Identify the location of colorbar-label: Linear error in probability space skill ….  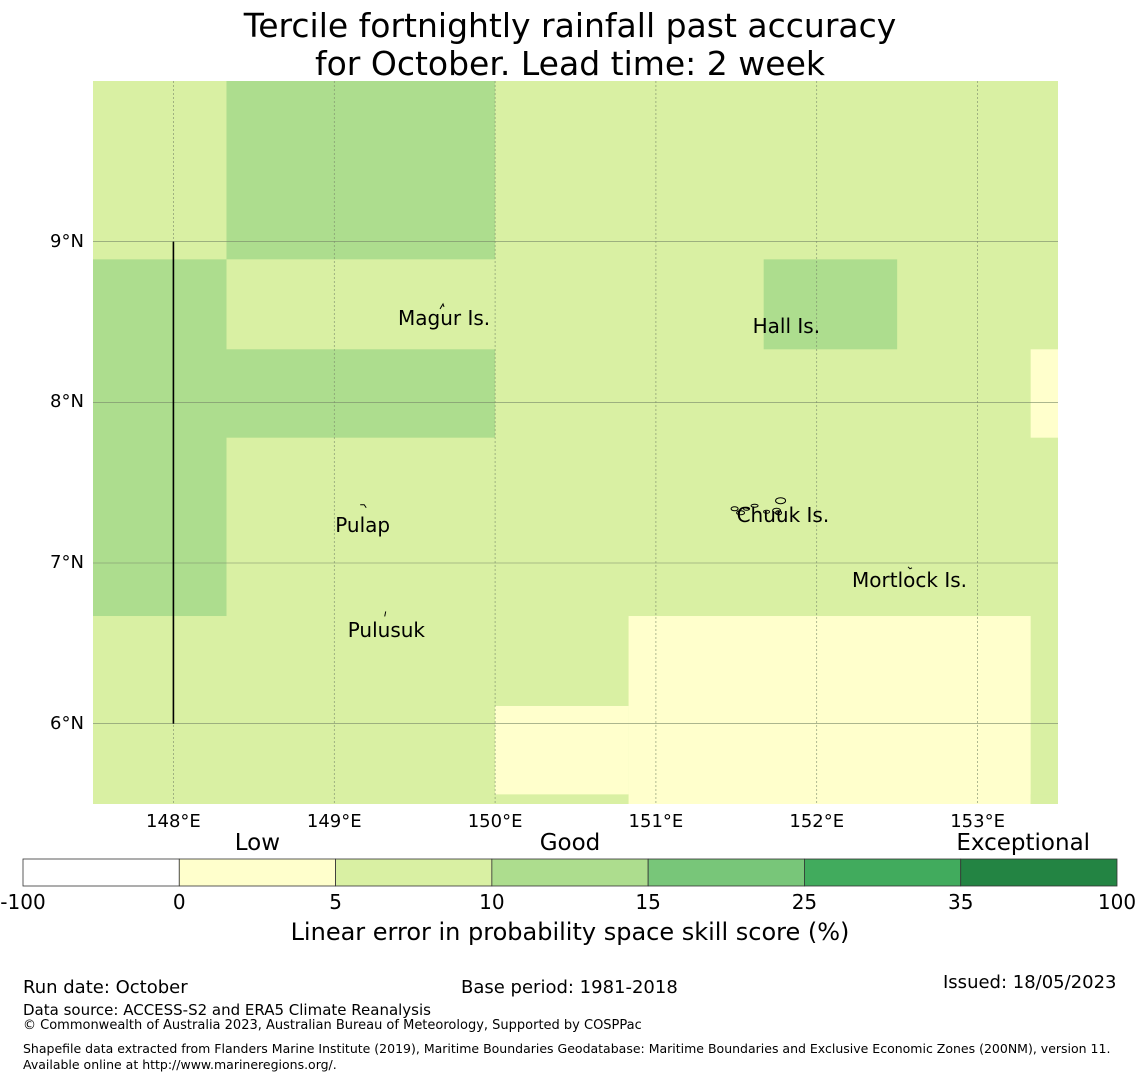
(570, 932).